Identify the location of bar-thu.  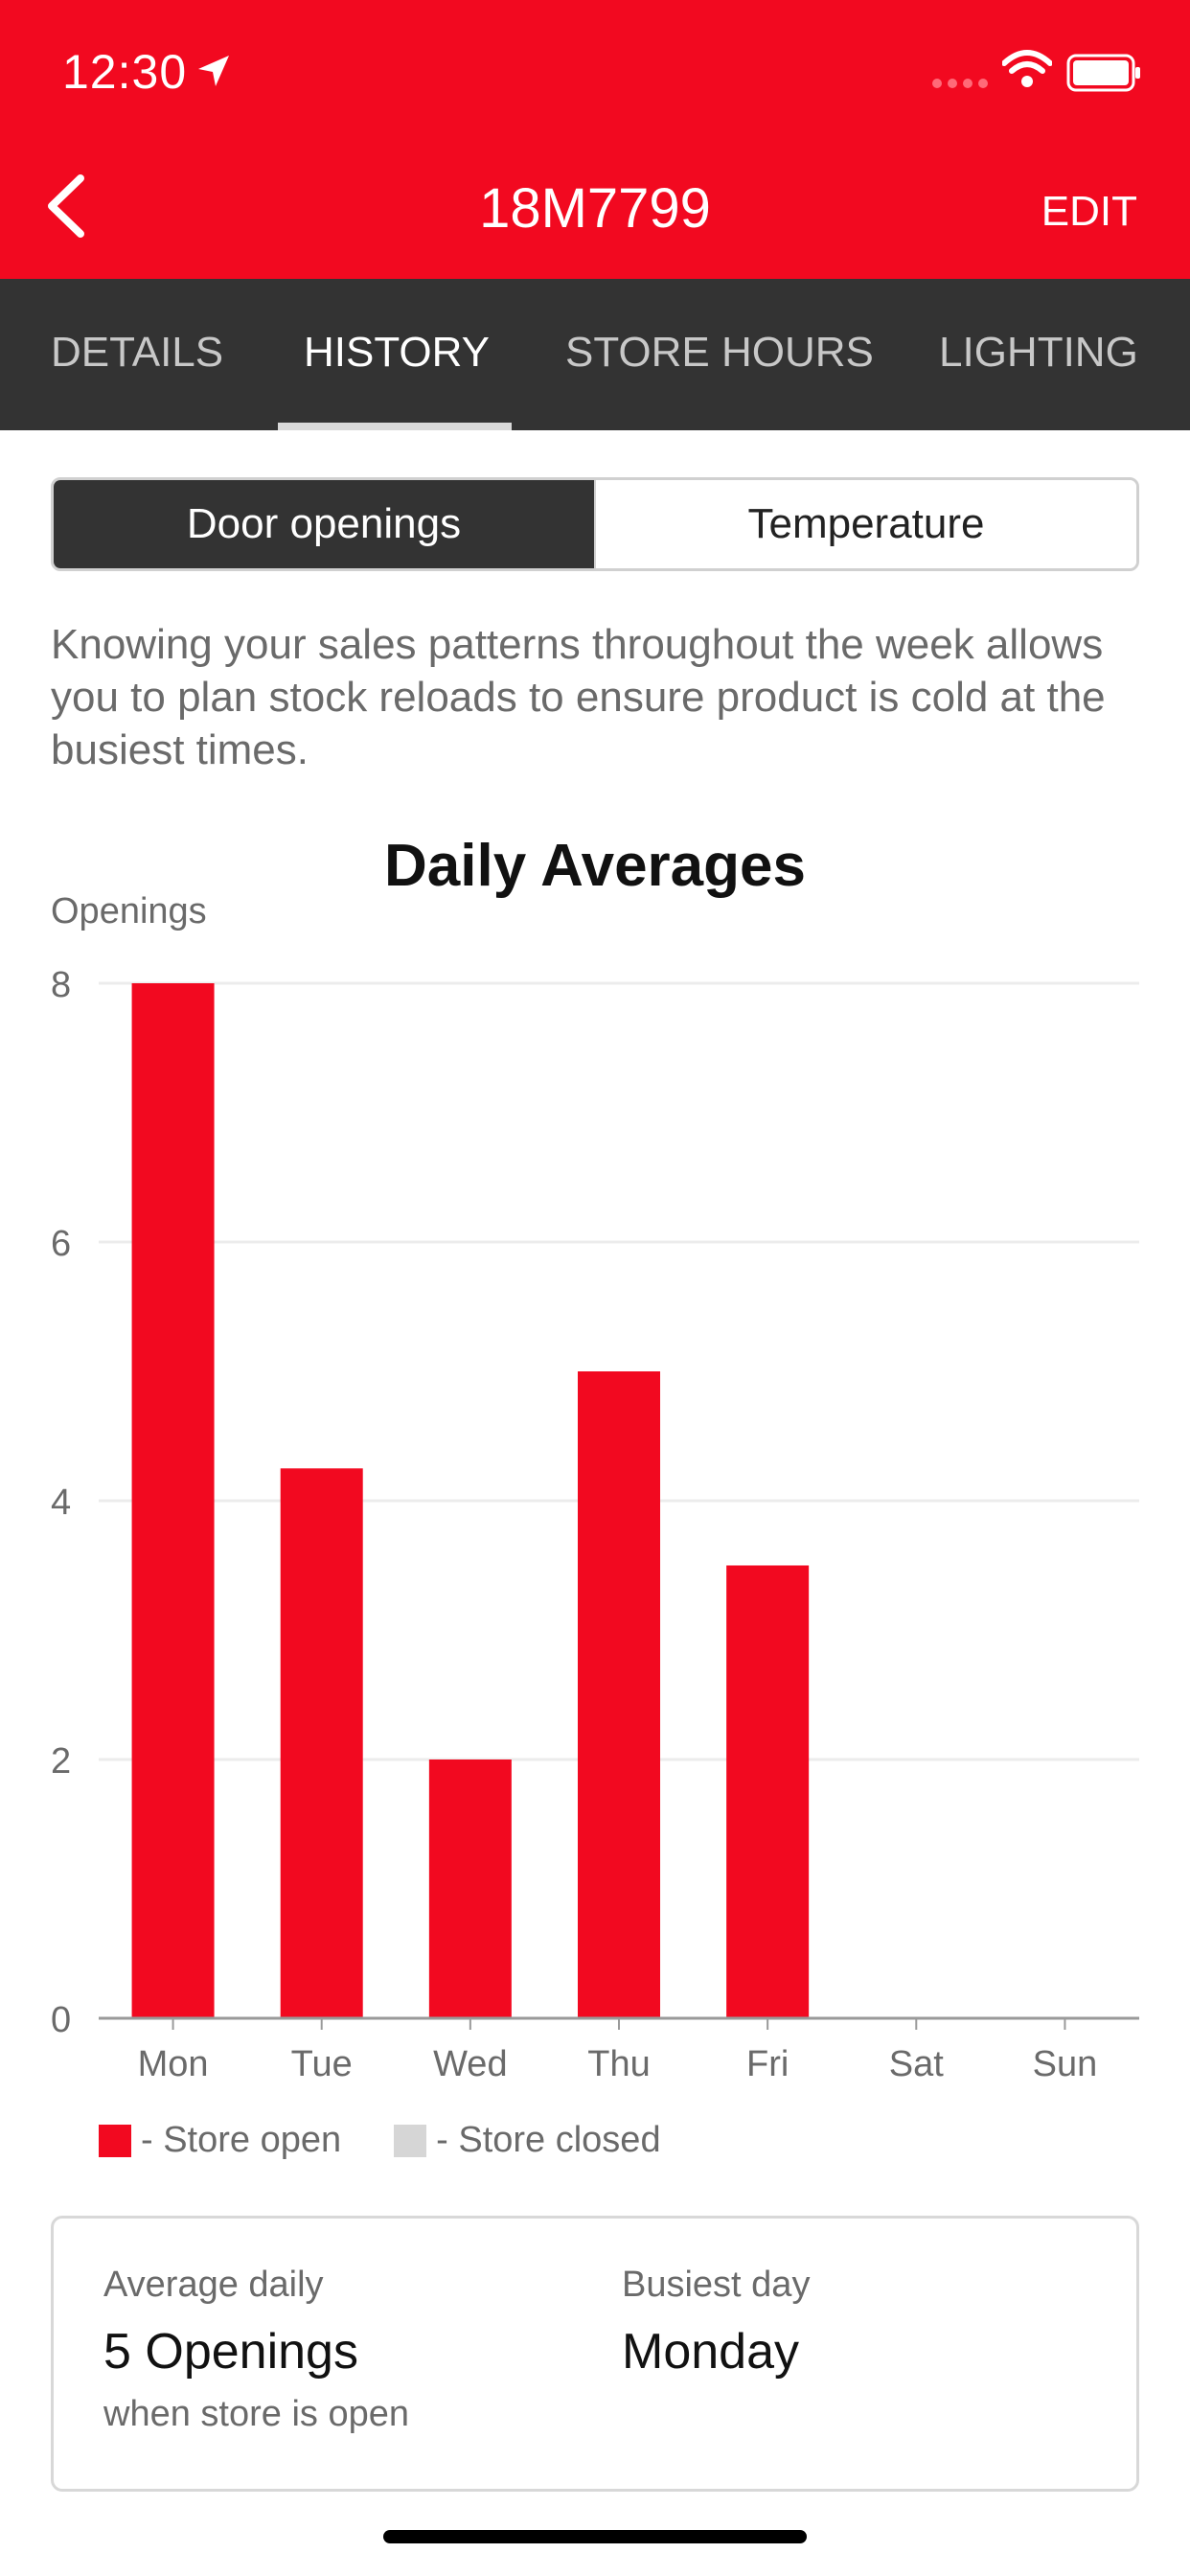
(619, 1694).